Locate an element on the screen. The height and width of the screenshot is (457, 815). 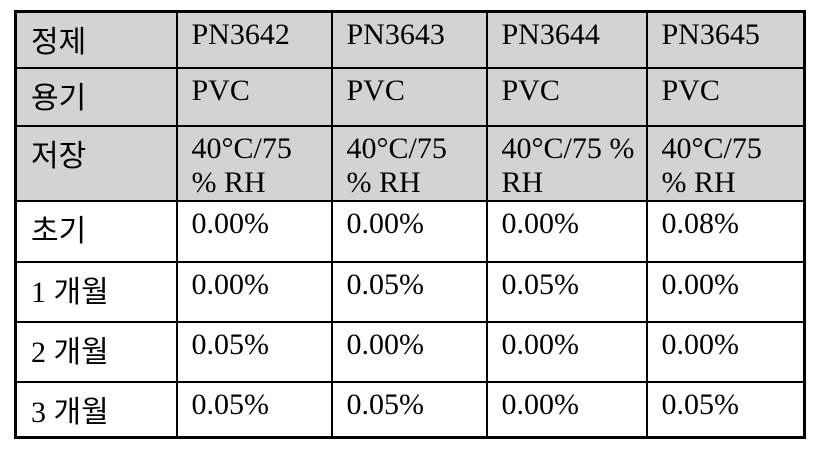
row-label-cell: 정제 is located at coordinates (96, 39).